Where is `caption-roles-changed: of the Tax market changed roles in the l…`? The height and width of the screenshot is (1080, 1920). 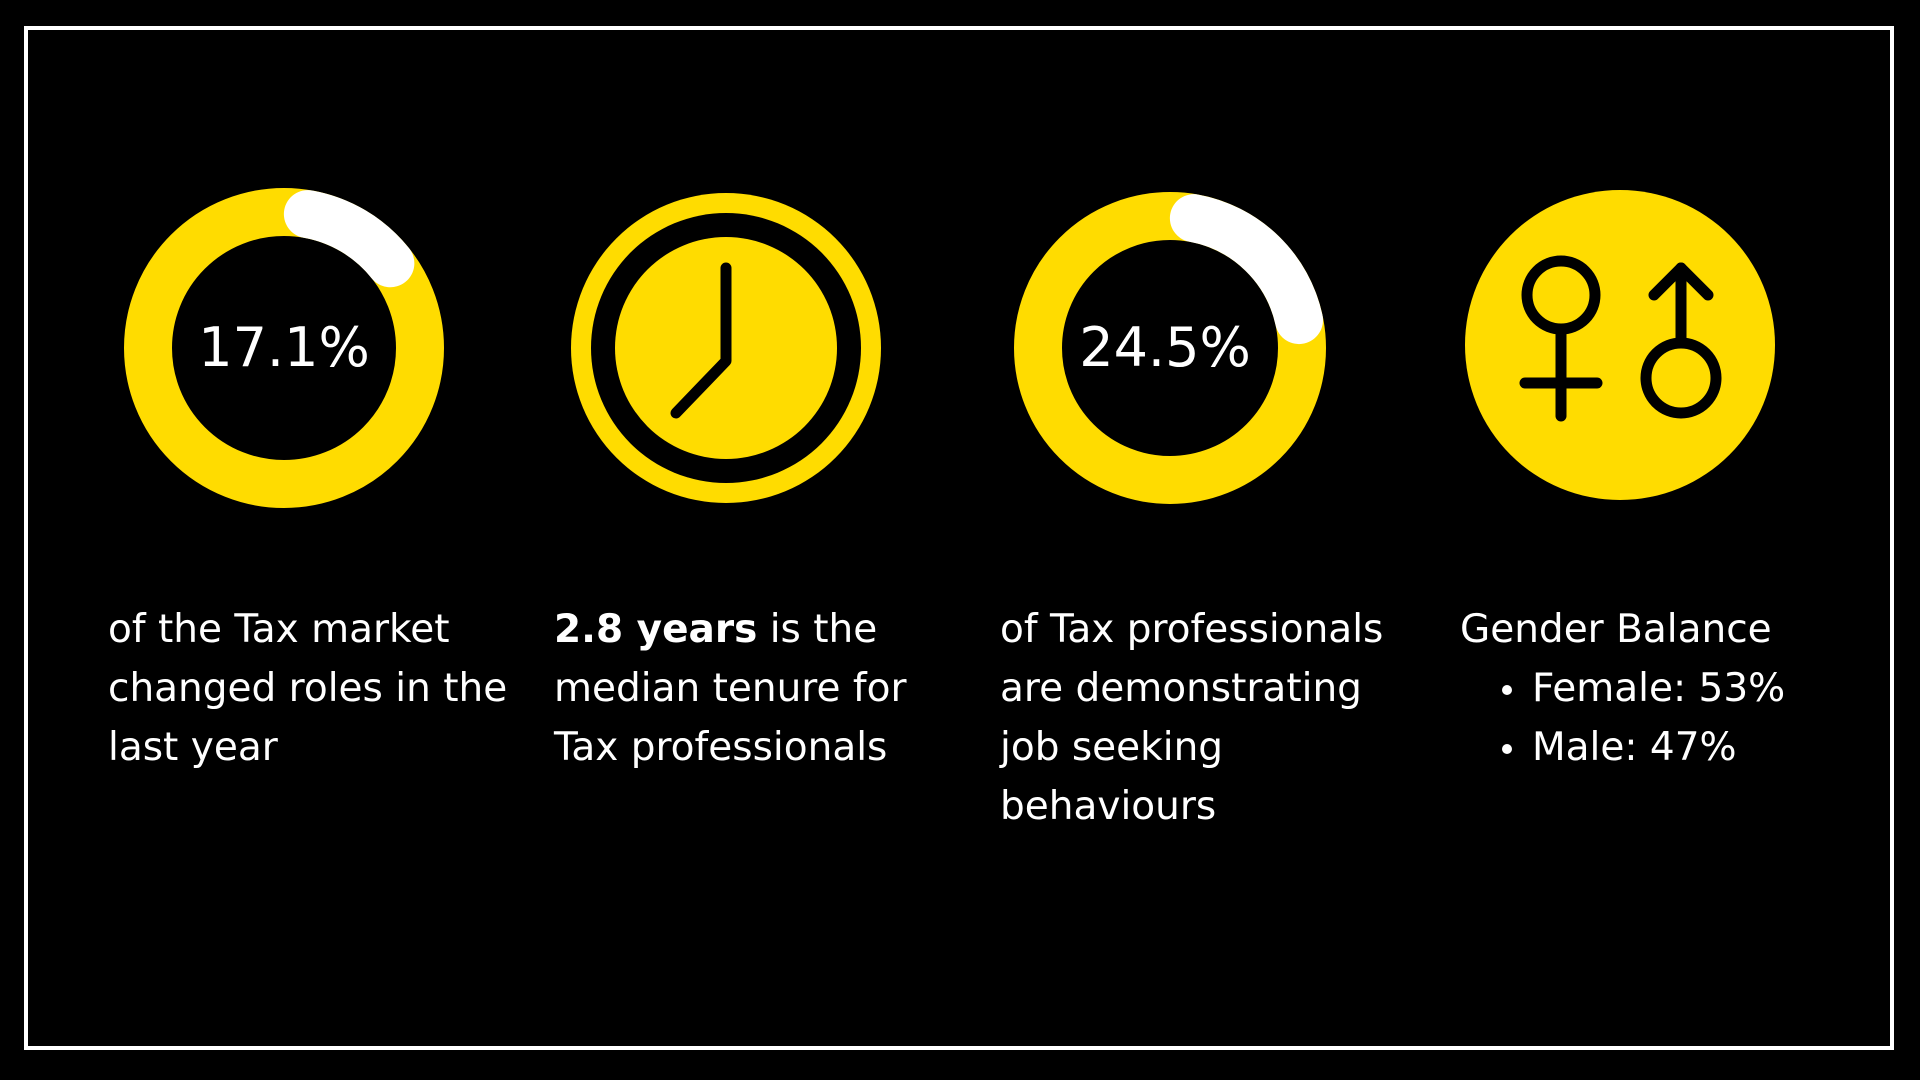 caption-roles-changed: of the Tax market changed roles in the l… is located at coordinates (308, 688).